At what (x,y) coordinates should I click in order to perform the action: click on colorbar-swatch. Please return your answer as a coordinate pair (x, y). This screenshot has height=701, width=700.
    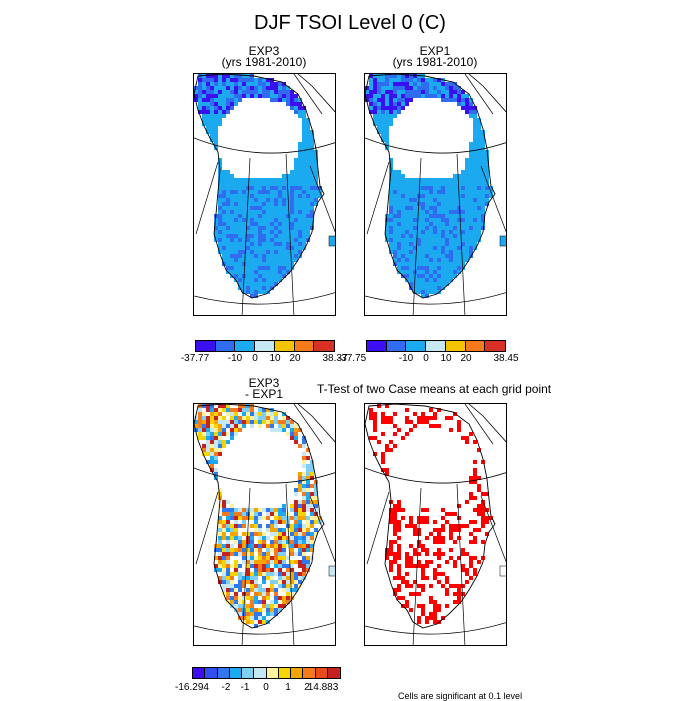
    Looking at the image, I should click on (297, 673).